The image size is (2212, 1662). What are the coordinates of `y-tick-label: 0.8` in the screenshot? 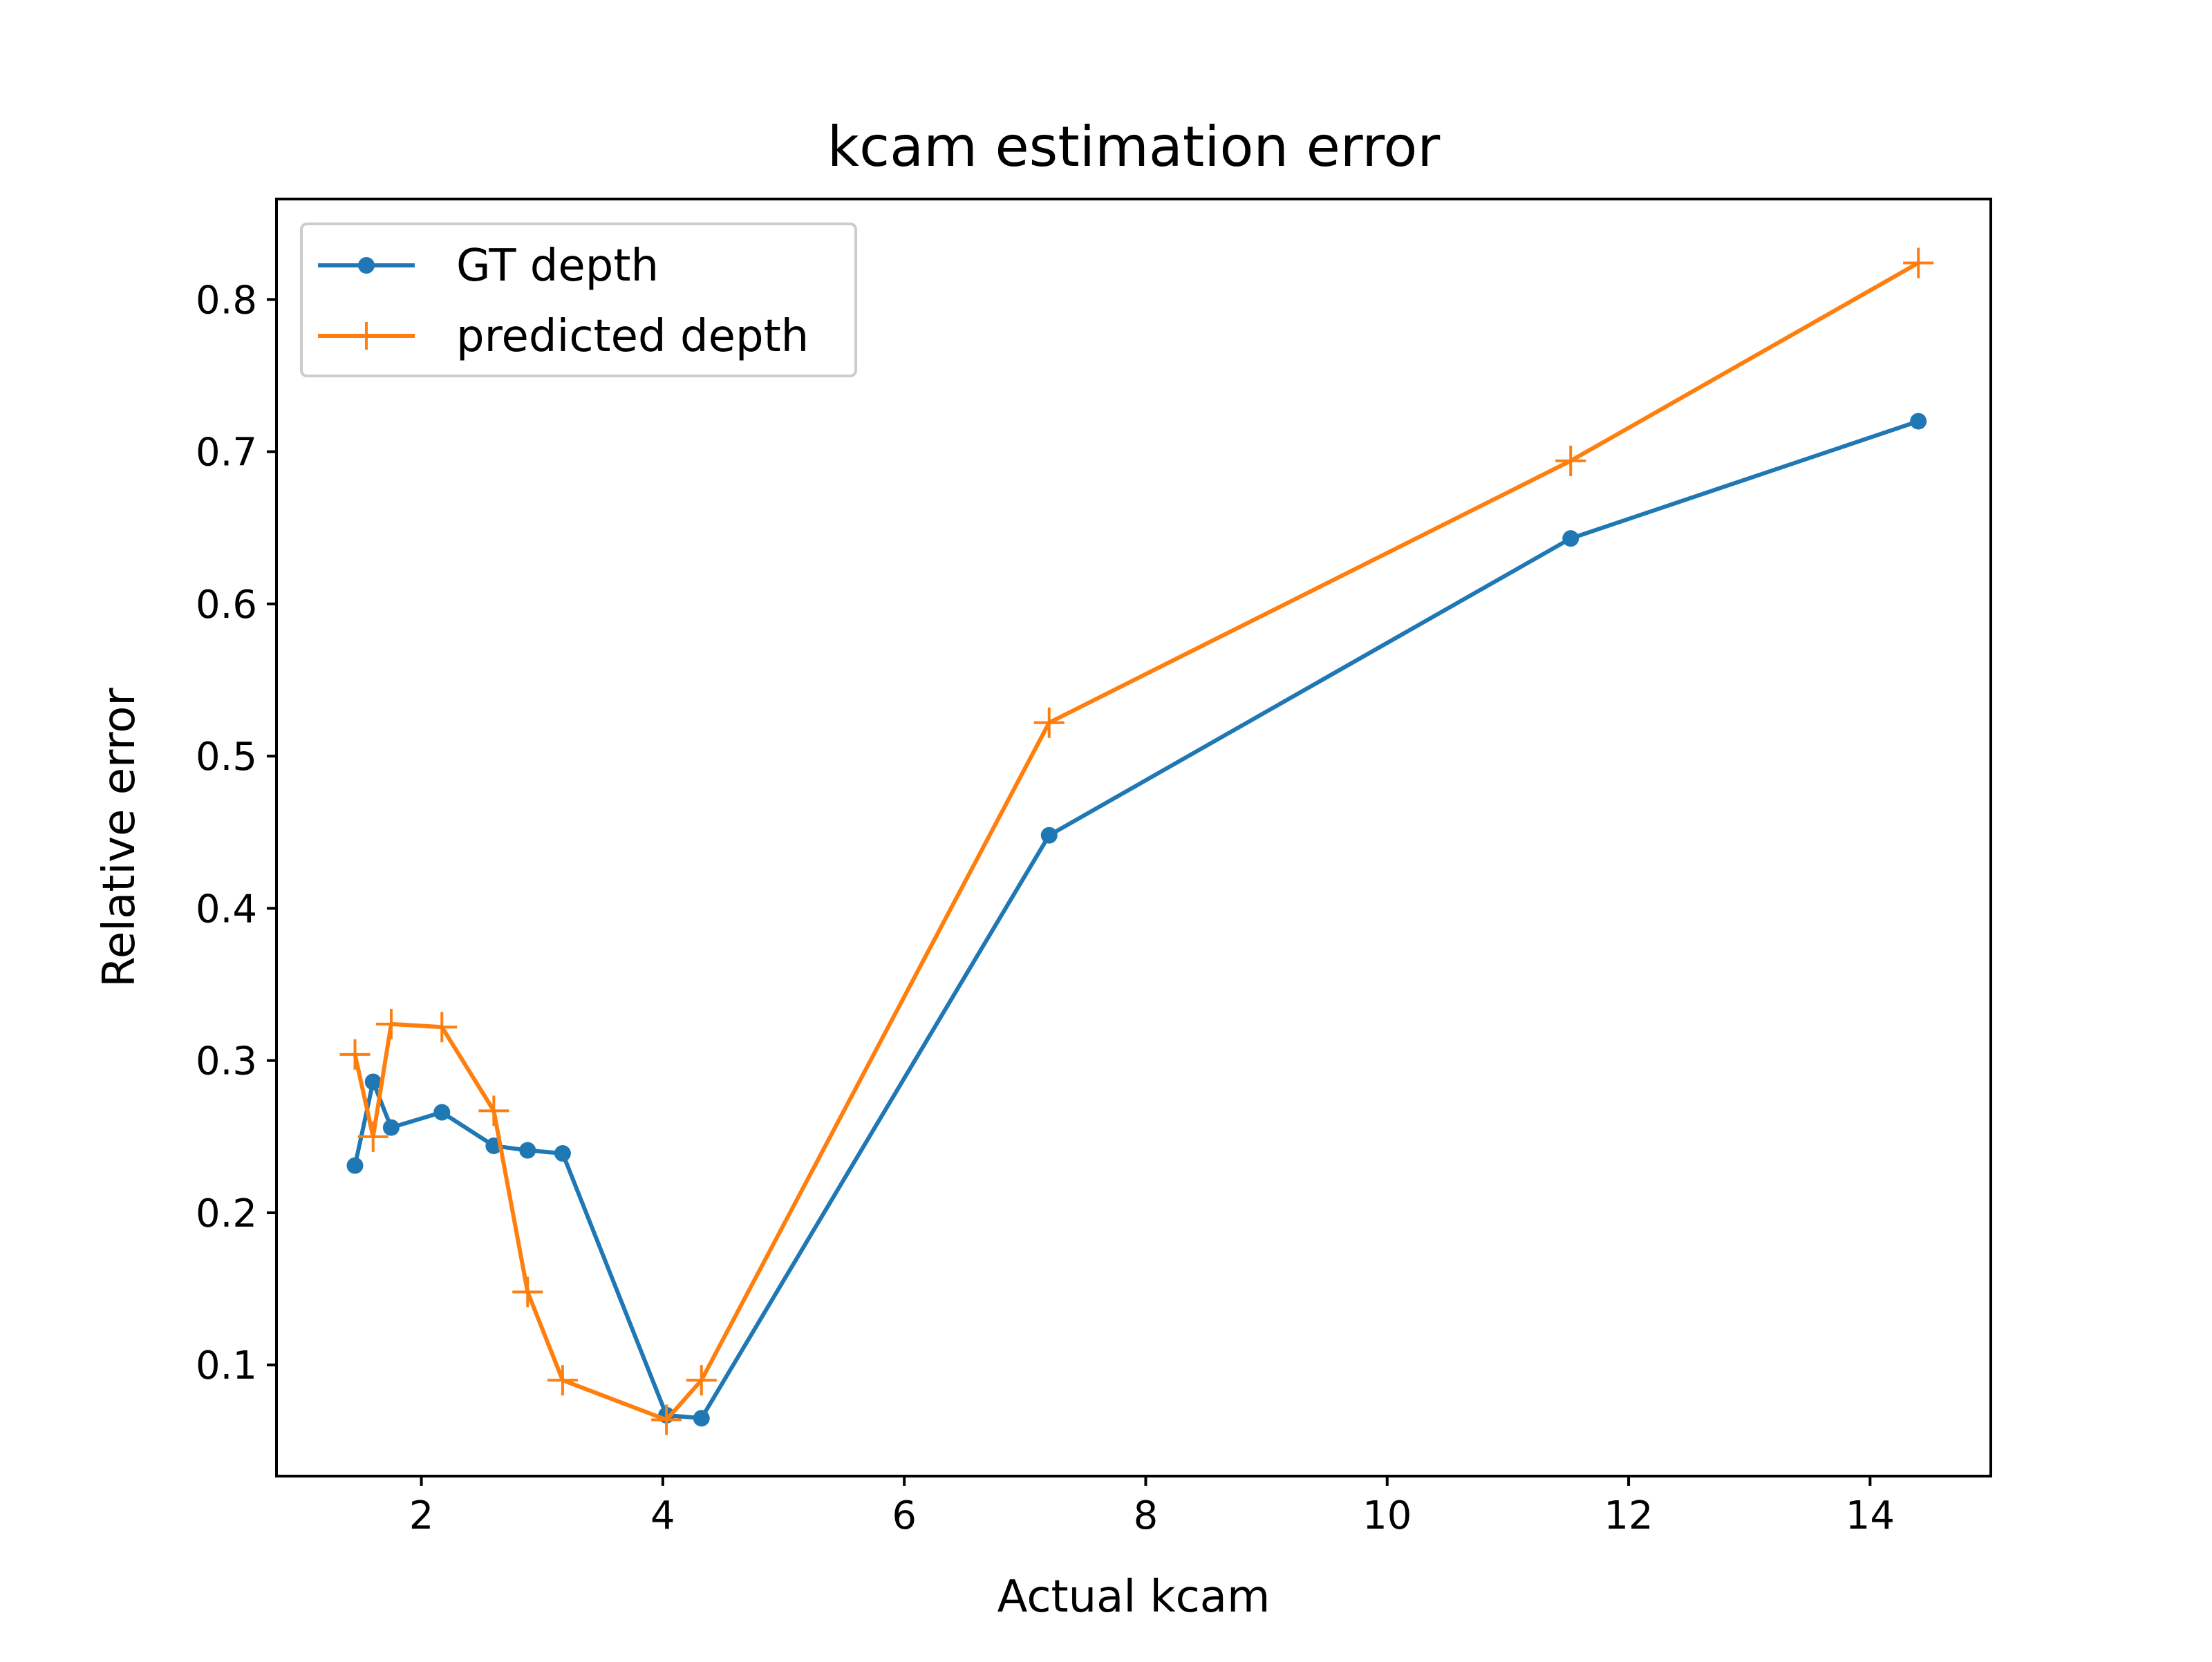 It's located at (226, 300).